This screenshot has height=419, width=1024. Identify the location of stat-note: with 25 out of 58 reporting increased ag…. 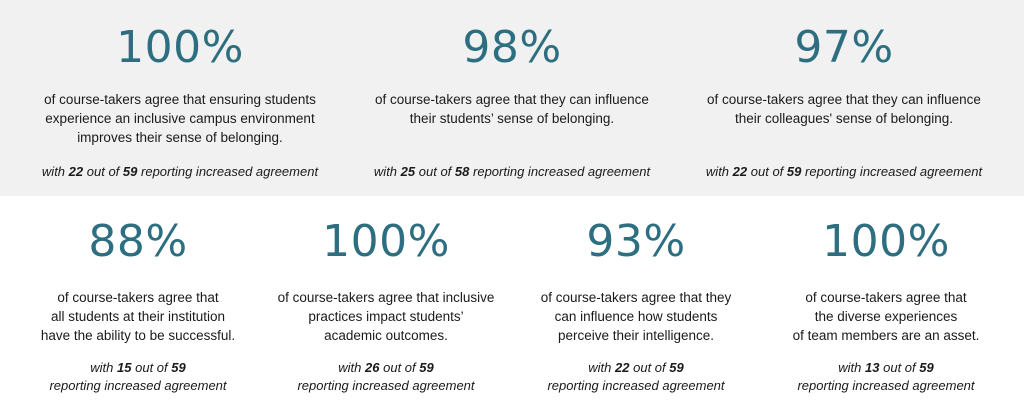
(512, 171).